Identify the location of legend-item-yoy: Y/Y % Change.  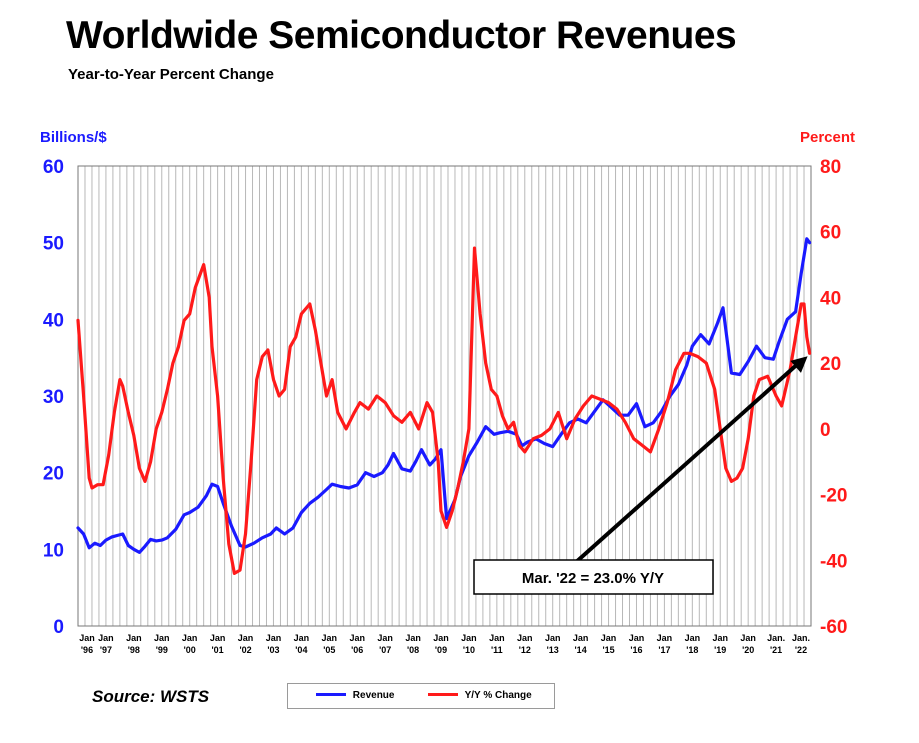
(480, 696).